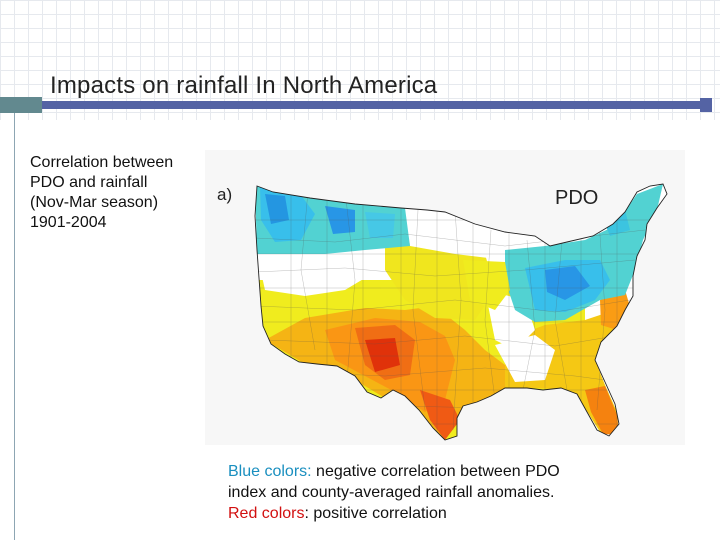 The image size is (720, 540). Describe the element at coordinates (14, 326) in the screenshot. I see `left-rule` at that location.